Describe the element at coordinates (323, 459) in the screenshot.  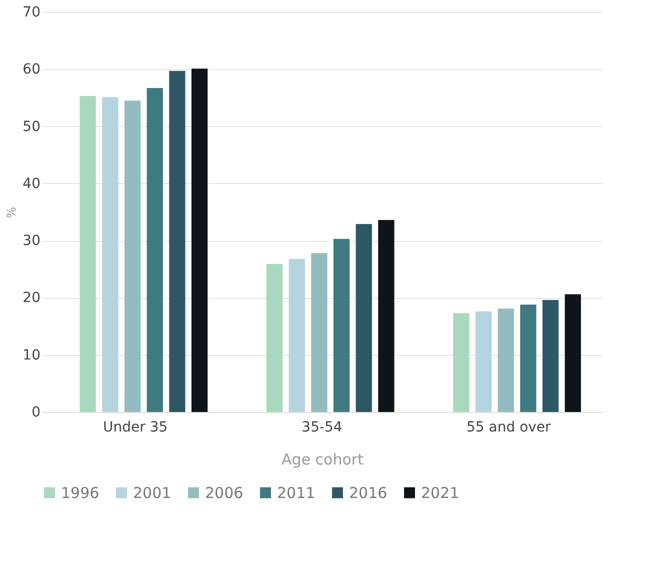
I see `x-axis-title: Age cohort` at that location.